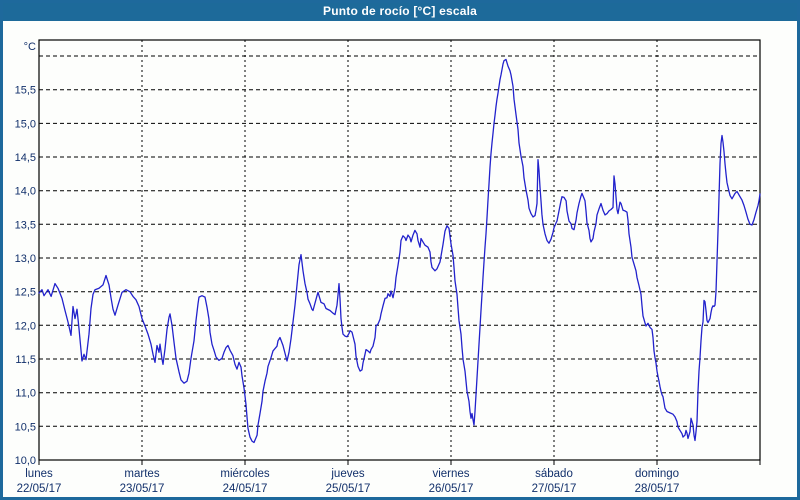 Image resolution: width=800 pixels, height=500 pixels. Describe the element at coordinates (657, 489) in the screenshot. I see `x-date-label: 28/05/17` at that location.